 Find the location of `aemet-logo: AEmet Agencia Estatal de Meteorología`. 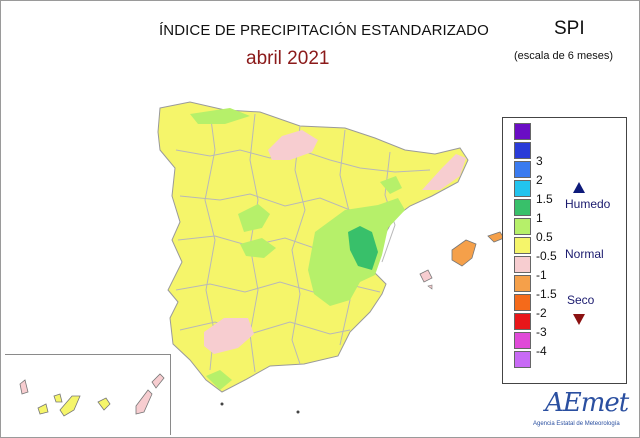

aemet-logo: AEmet Agencia Estatal de Meteorología is located at coordinates (581, 409).